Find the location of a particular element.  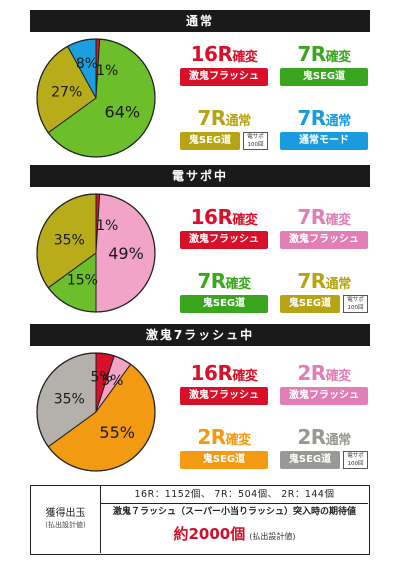

pie-chart-rush: 5%5% 55% 35% is located at coordinates (96, 412).